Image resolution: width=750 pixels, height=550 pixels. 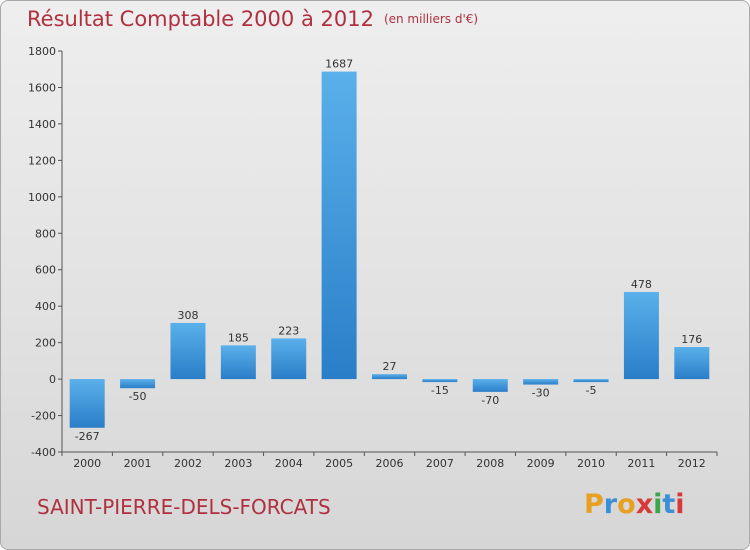 I want to click on y-tick-label: 1200, so click(x=42, y=160).